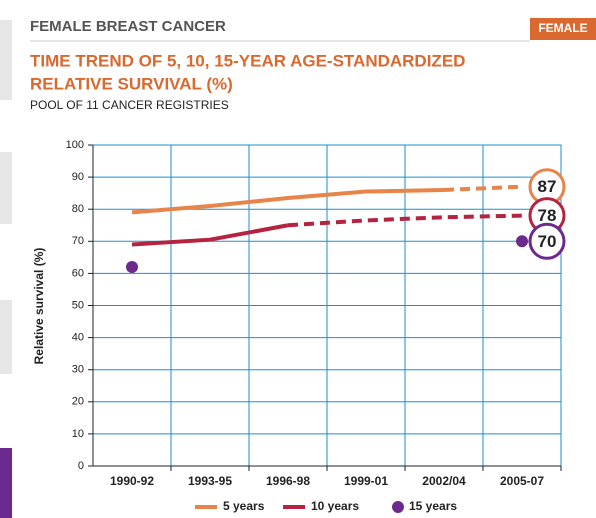  Describe the element at coordinates (288, 481) in the screenshot. I see `x-tick-label: 1996-98` at that location.